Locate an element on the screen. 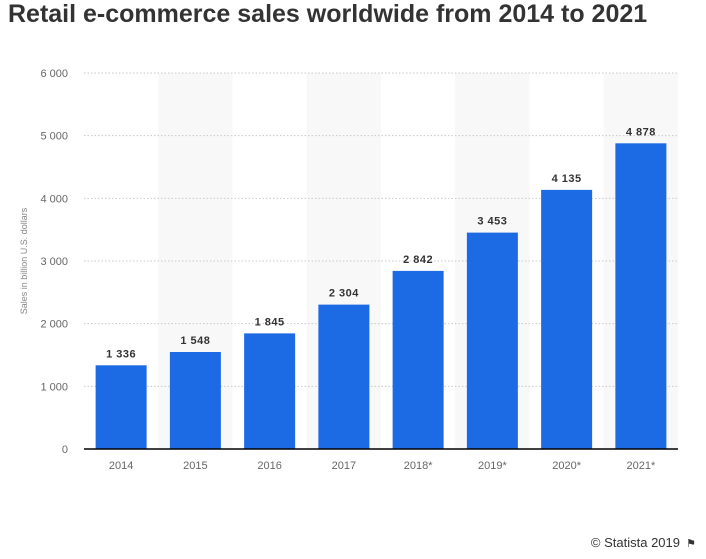 The width and height of the screenshot is (706, 559). y-tick-label: 3 000 is located at coordinates (54, 262).